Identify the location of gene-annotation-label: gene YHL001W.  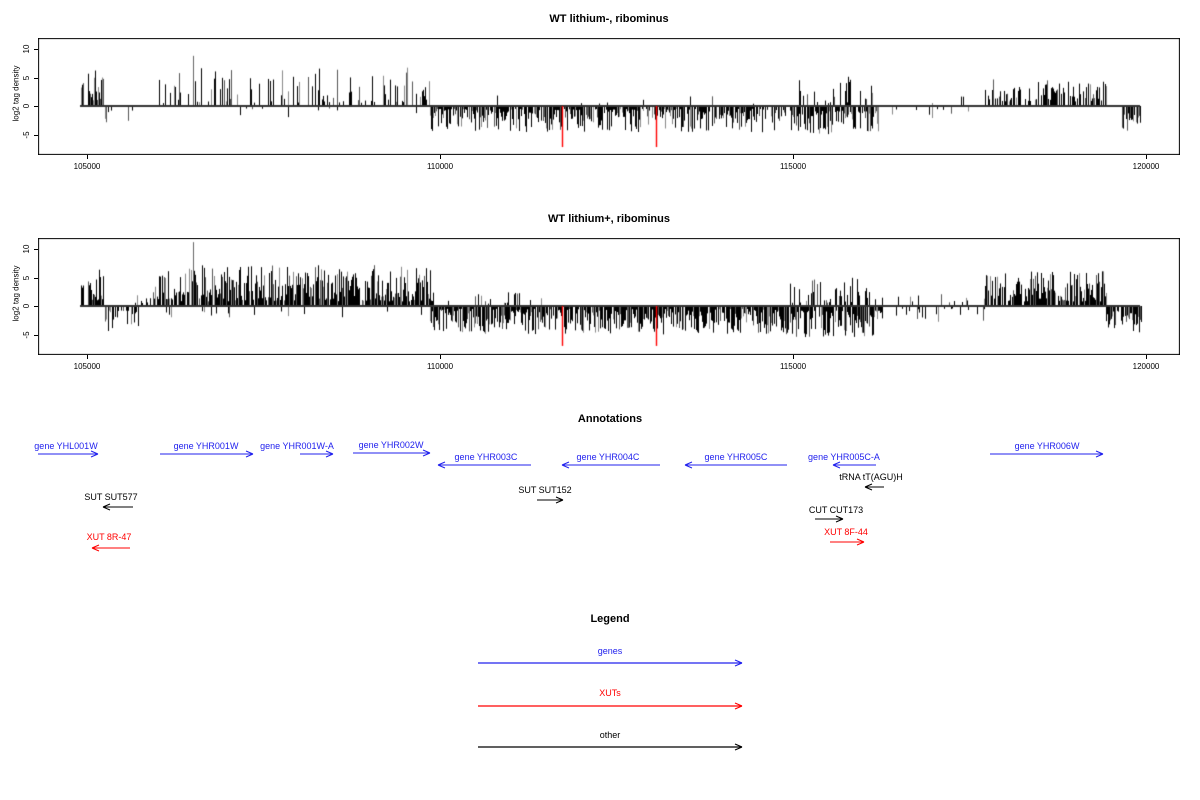
(66, 446).